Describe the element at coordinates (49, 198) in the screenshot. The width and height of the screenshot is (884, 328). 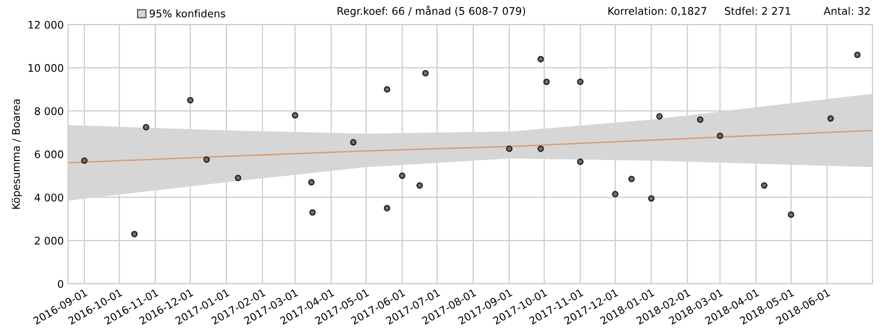
I see `y-tick-label: 4 000` at that location.